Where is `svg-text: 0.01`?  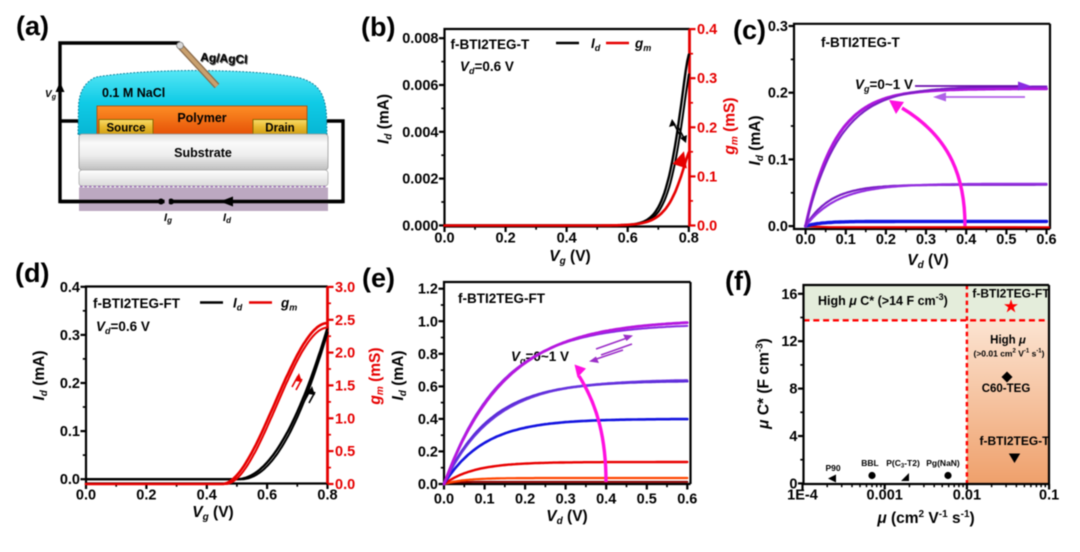
svg-text: 0.01 is located at coordinates (967, 496).